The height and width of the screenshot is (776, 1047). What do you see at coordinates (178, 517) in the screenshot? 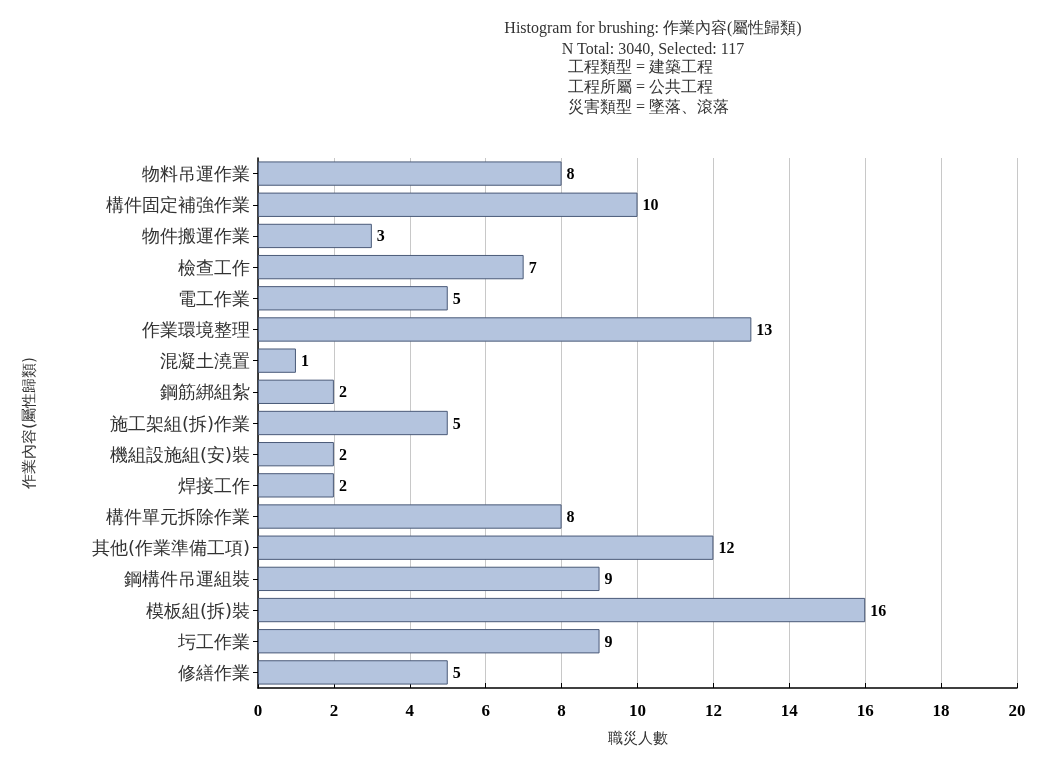
I see `y-tick-label: 構件單元拆除作業` at bounding box center [178, 517].